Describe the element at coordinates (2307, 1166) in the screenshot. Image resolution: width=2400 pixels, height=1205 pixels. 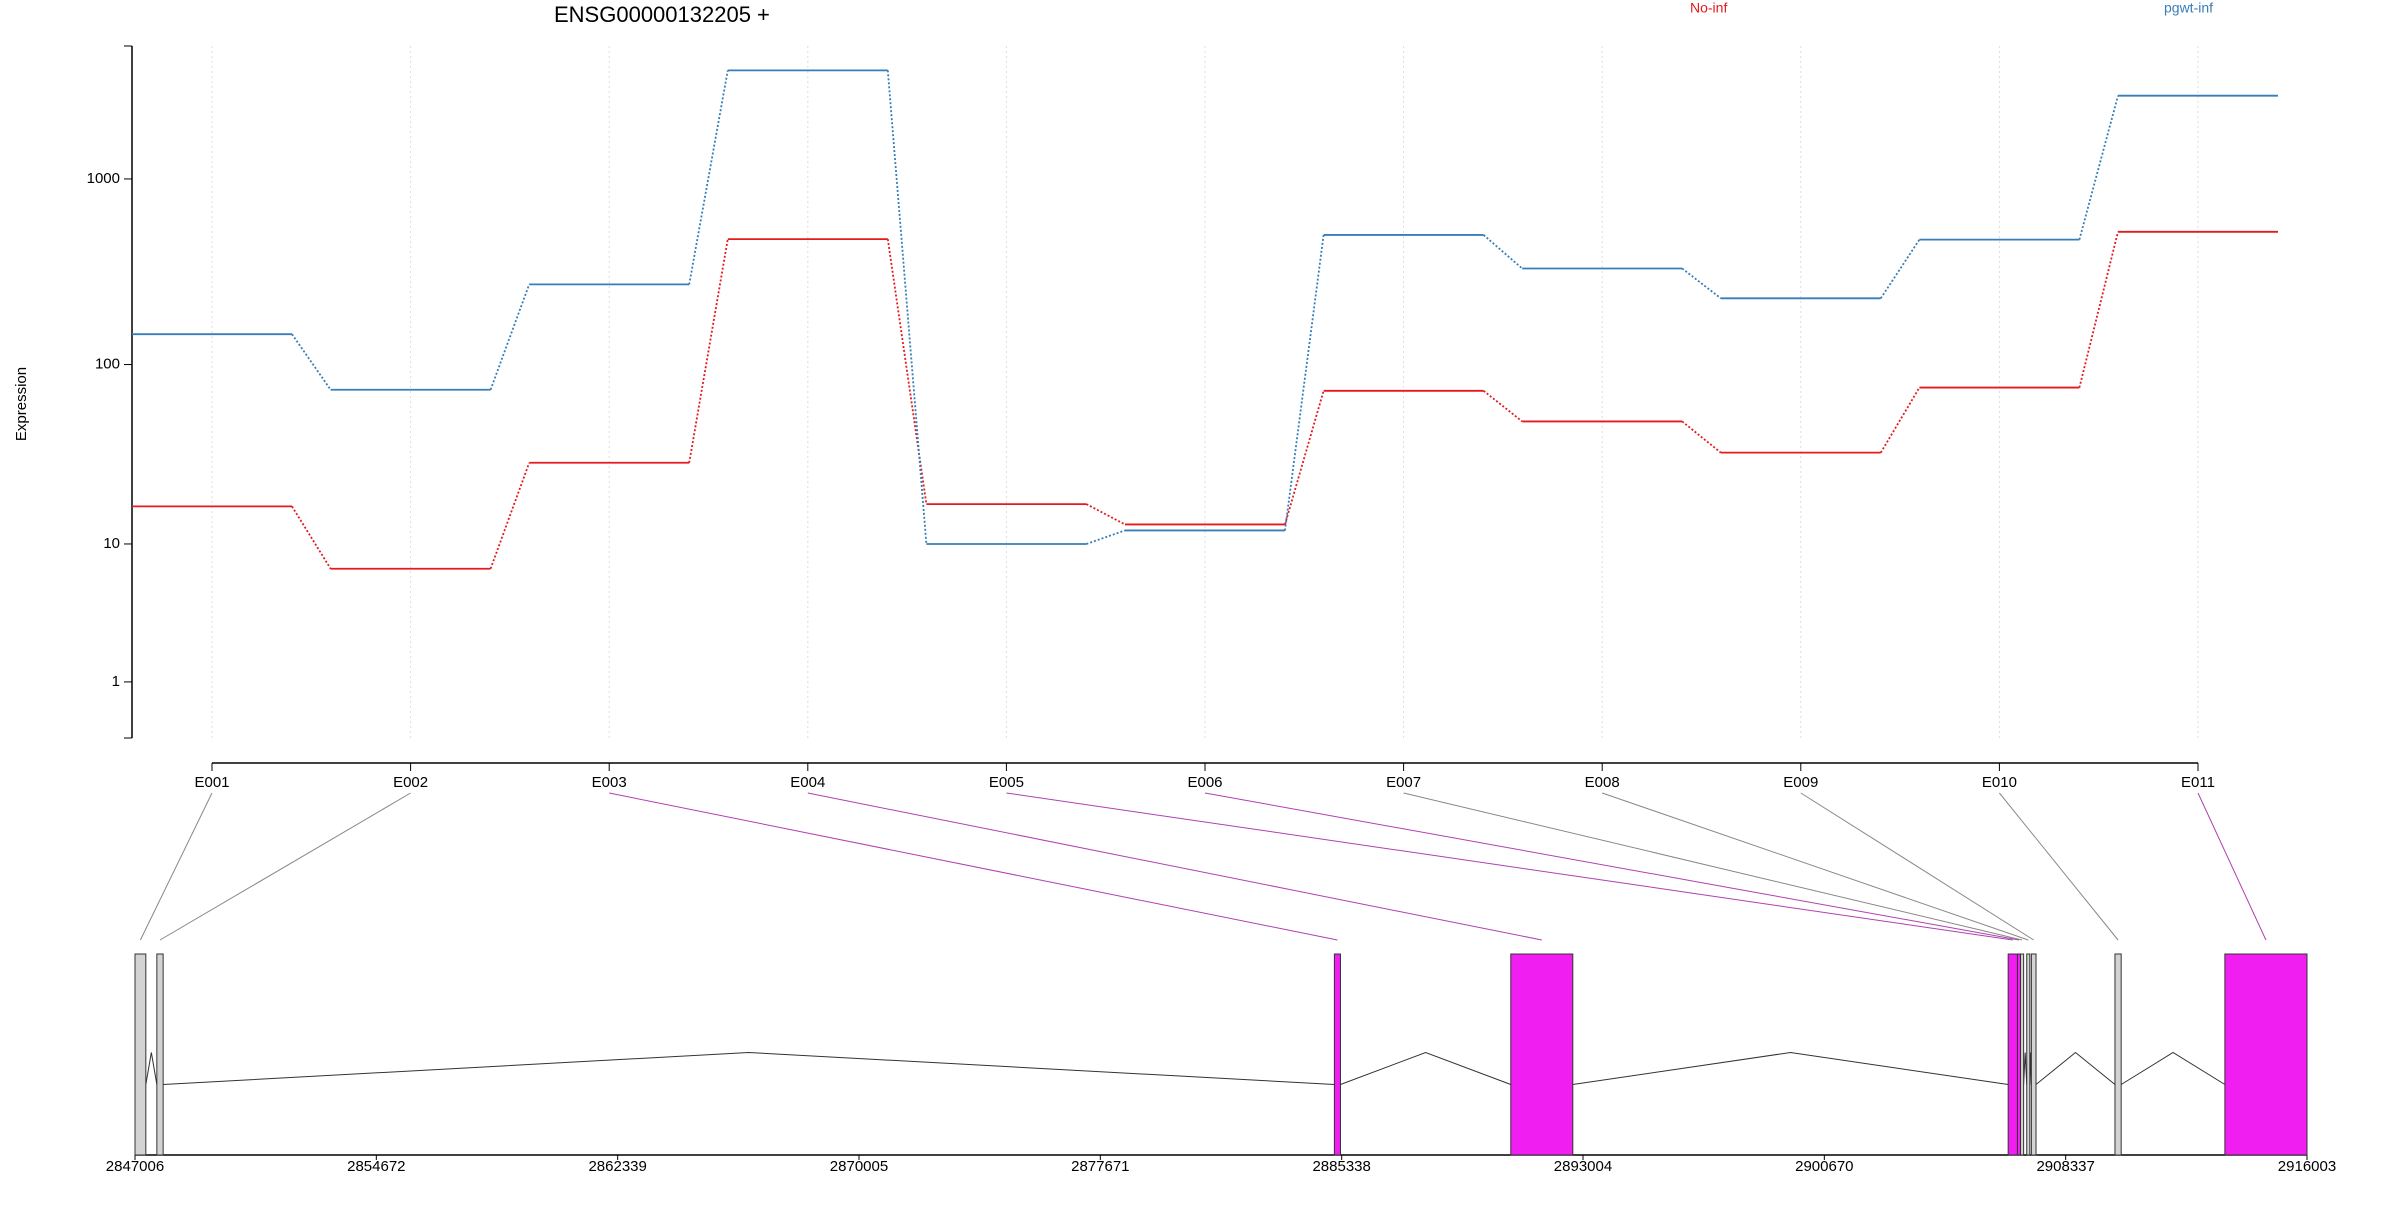
I see `gene-tick-label: 2916003` at that location.